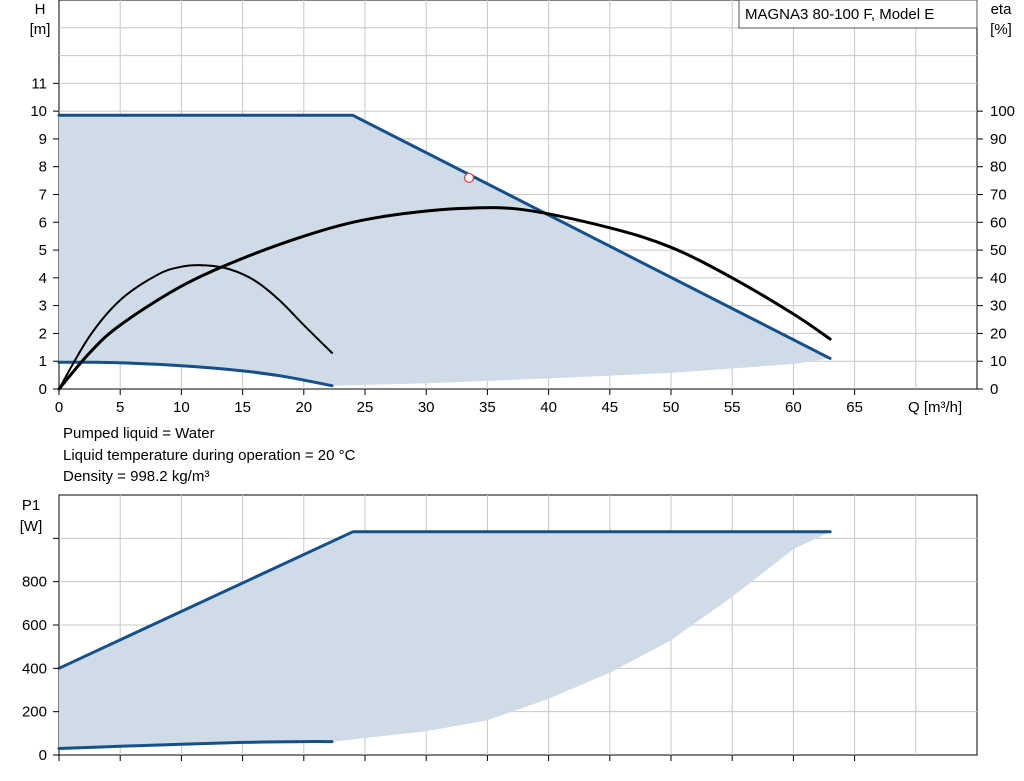 The width and height of the screenshot is (1024, 781). What do you see at coordinates (1002, 9) in the screenshot?
I see `eta-axis-label: eta` at bounding box center [1002, 9].